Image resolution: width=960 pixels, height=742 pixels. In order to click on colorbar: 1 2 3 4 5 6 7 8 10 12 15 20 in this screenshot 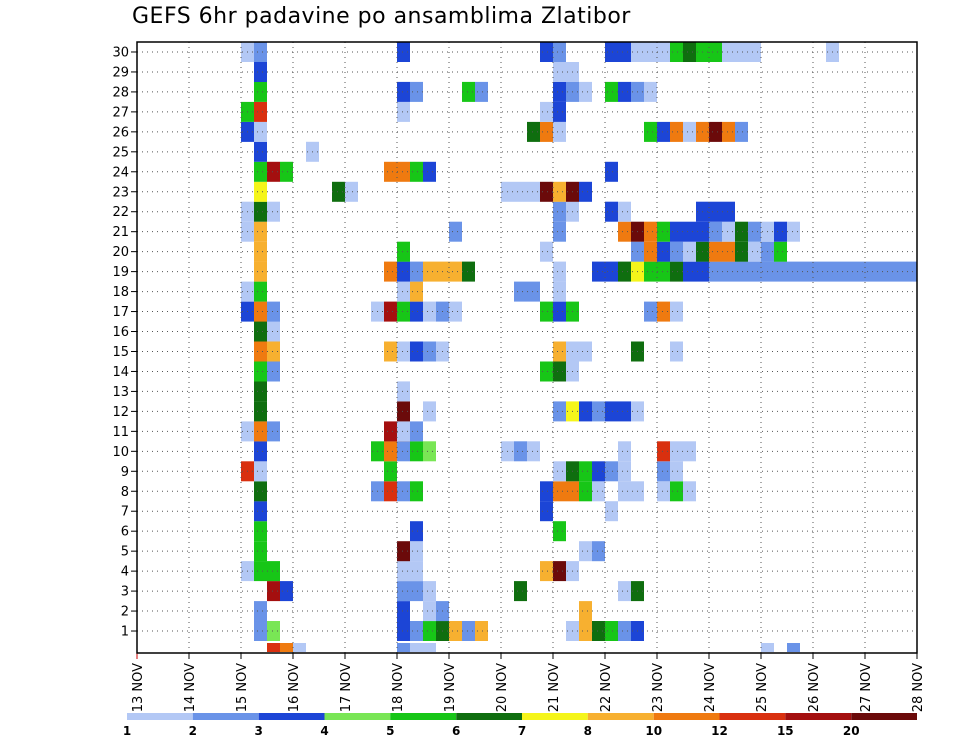, I will do `click(520, 725)`.